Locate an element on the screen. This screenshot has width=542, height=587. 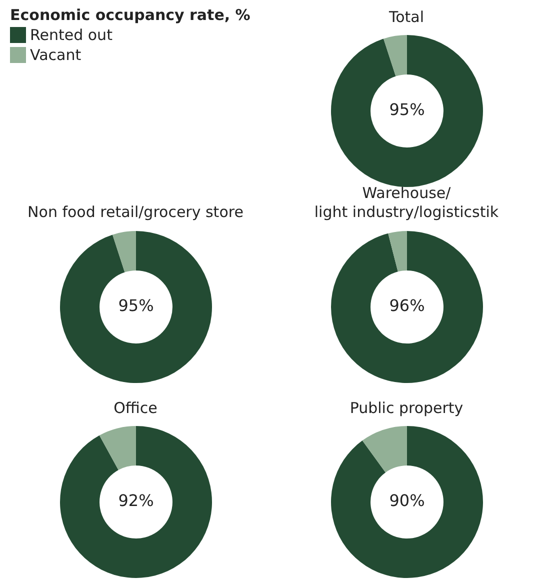
legend-title: Economic occupancy rate, % is located at coordinates (130, 15).